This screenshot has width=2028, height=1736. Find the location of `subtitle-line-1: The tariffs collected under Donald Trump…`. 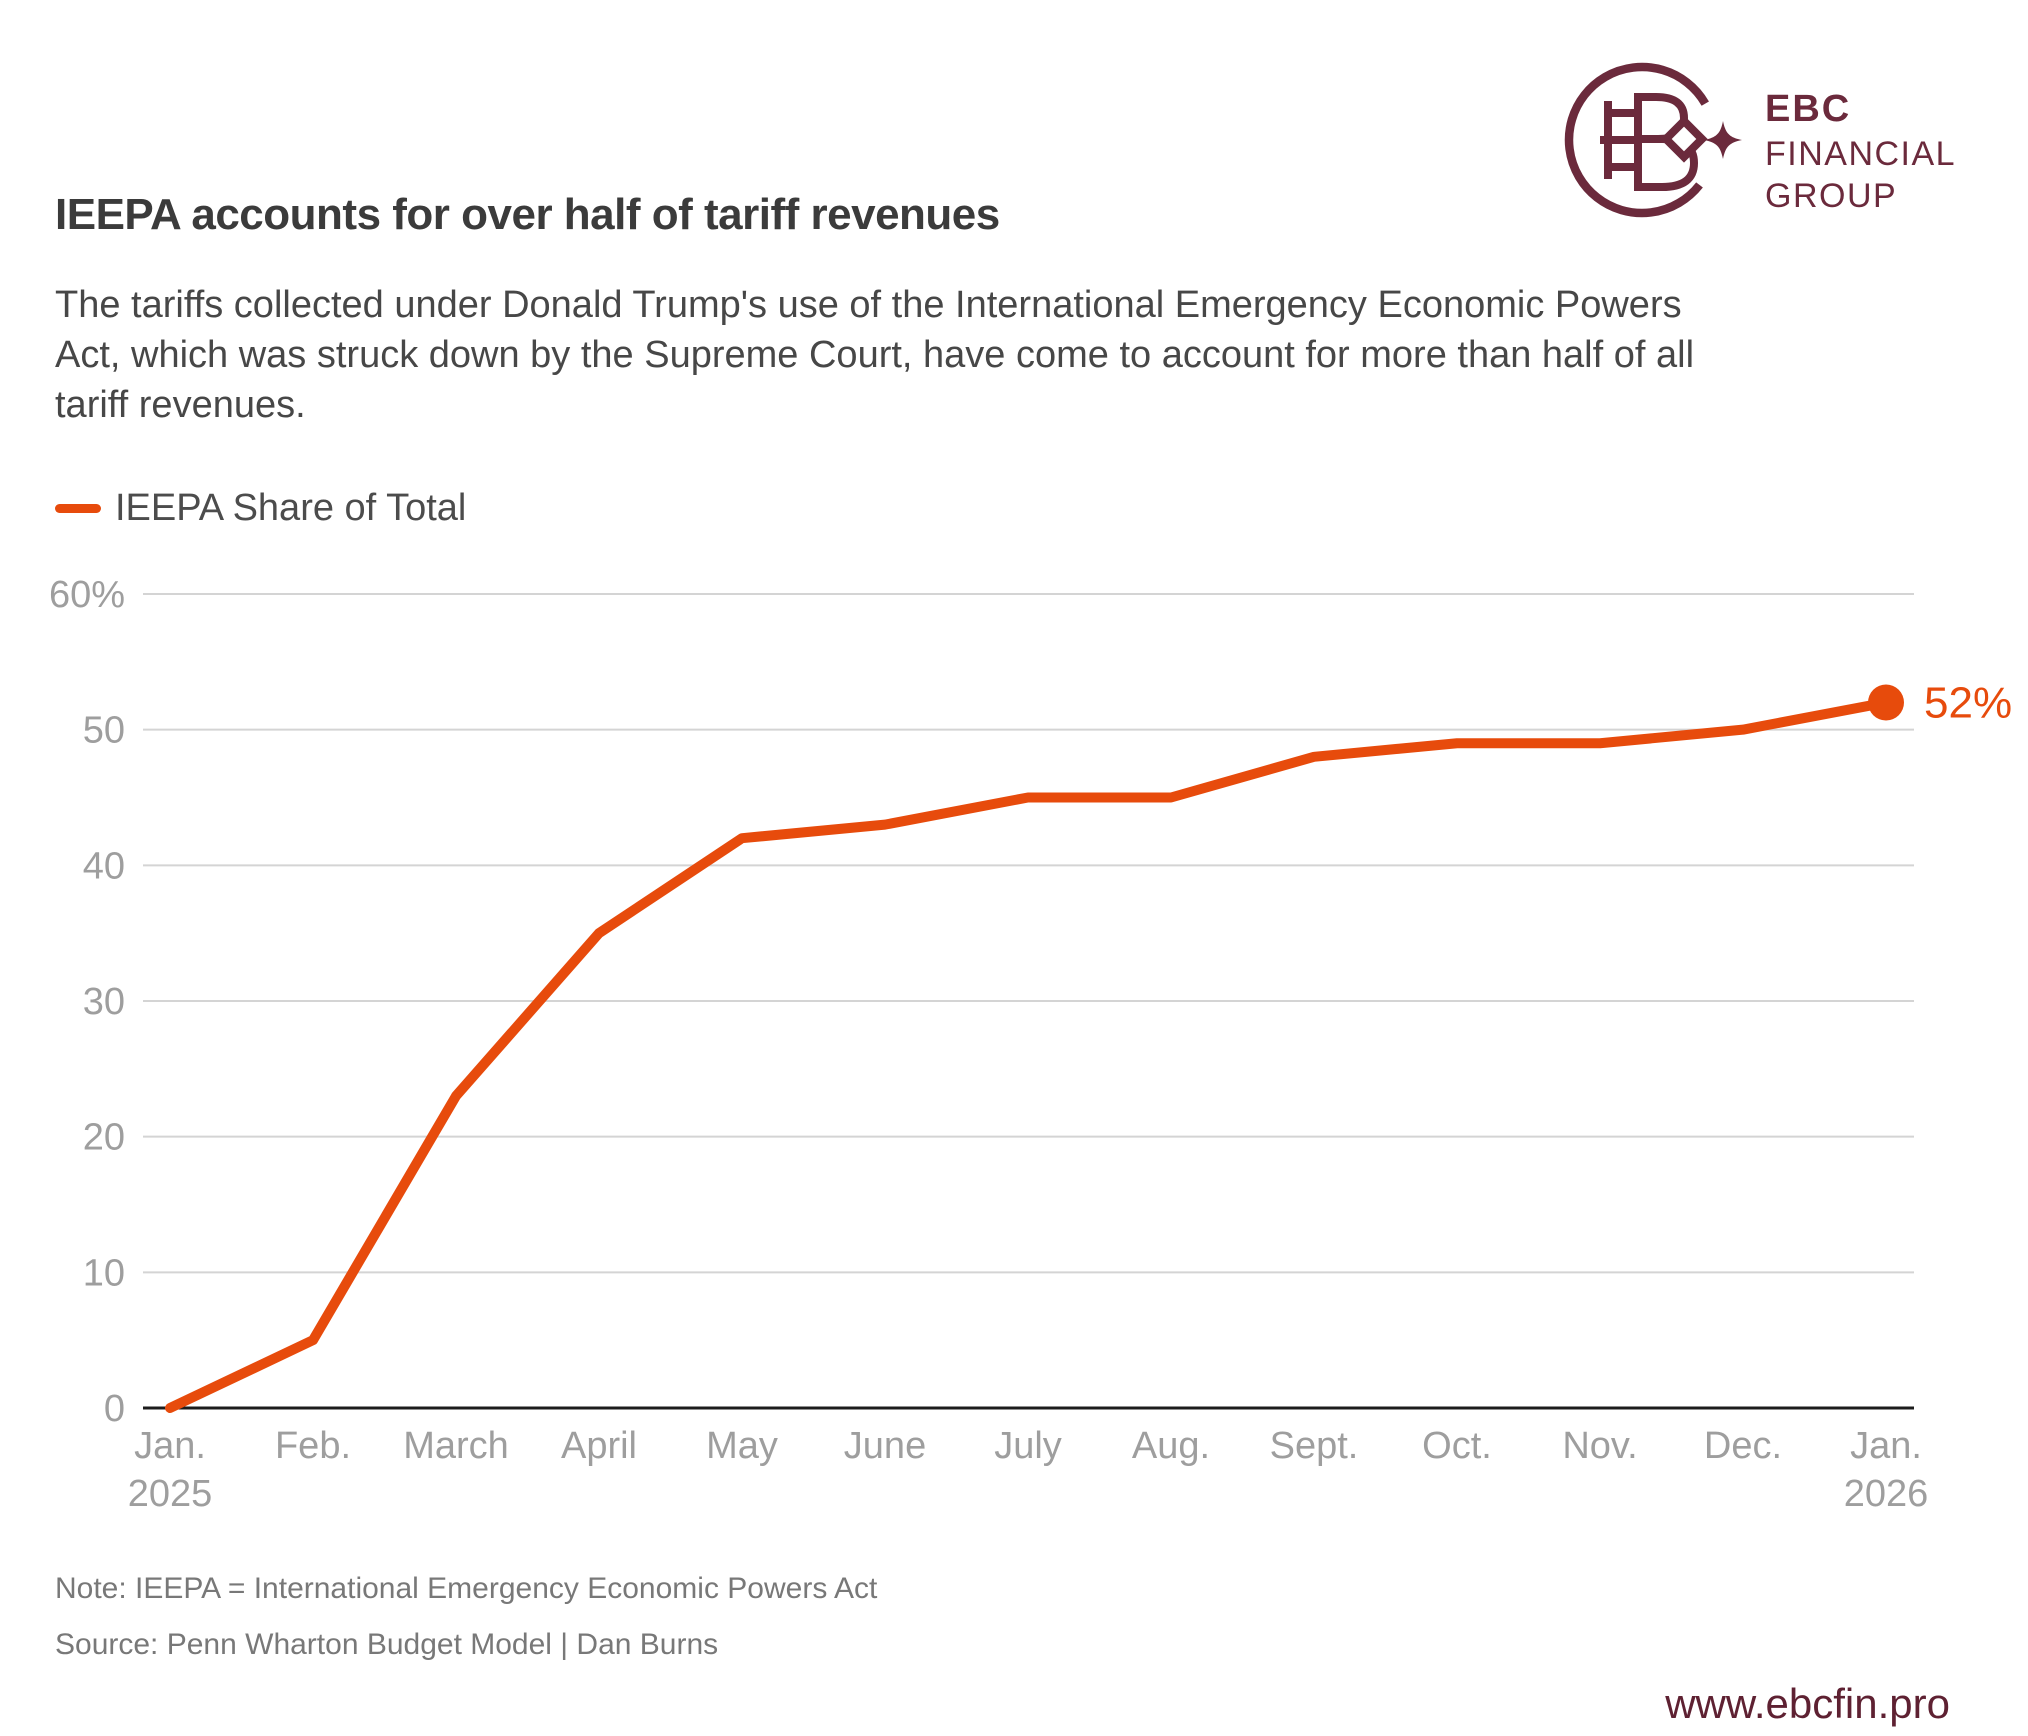

subtitle-line-1: The tariffs collected under Donald Trump… is located at coordinates (868, 305).